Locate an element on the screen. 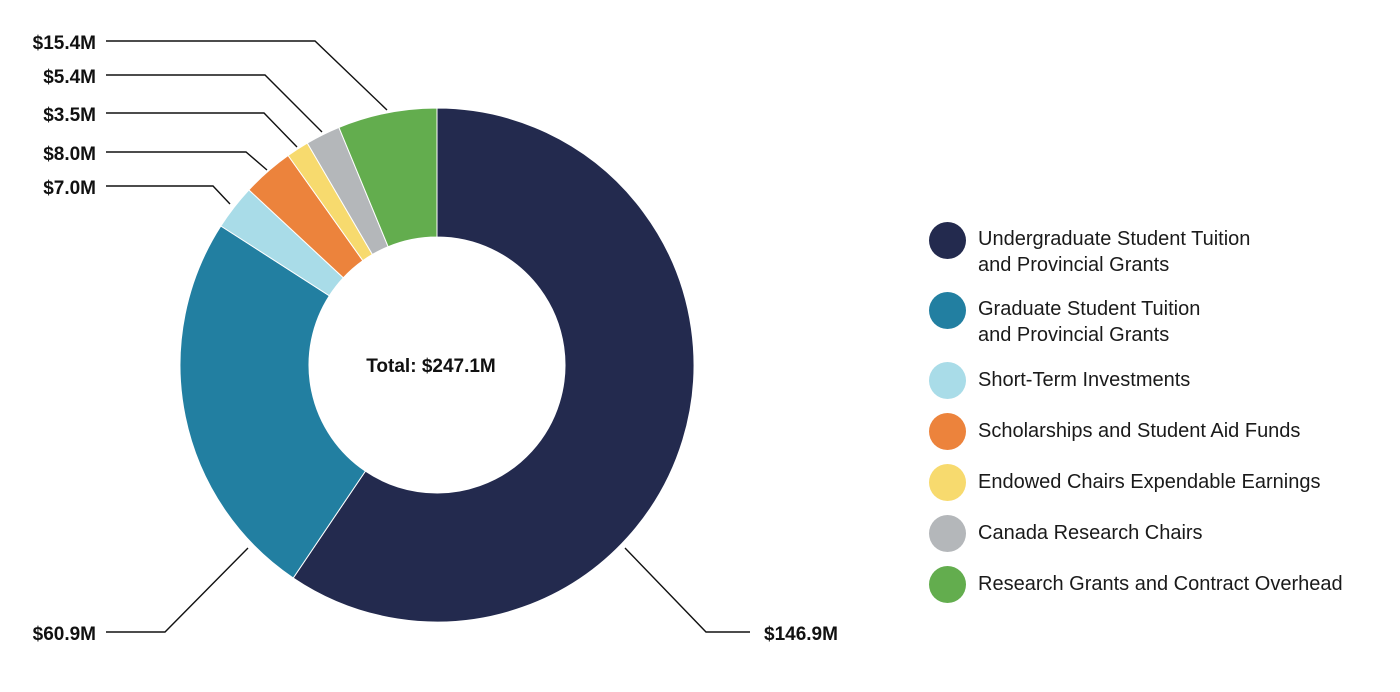  legend-label-6: Research Grants and Contract Overhead is located at coordinates (1160, 584).